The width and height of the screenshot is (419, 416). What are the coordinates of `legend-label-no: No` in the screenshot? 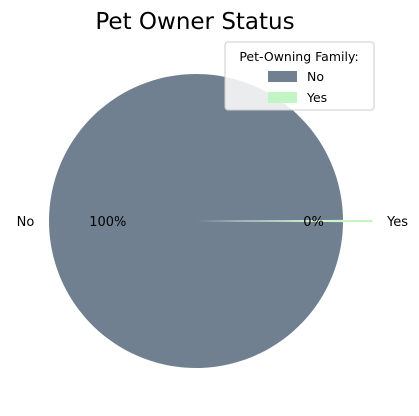 It's located at (315, 76).